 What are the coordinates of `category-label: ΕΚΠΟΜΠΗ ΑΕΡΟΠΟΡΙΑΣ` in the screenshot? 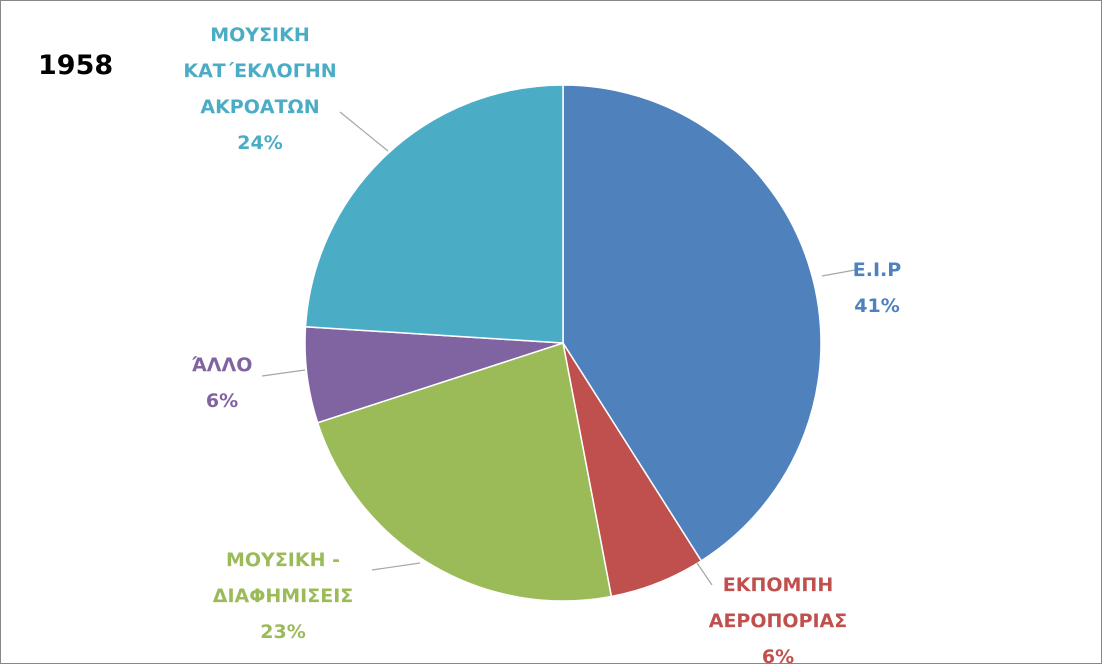 It's located at (778, 603).